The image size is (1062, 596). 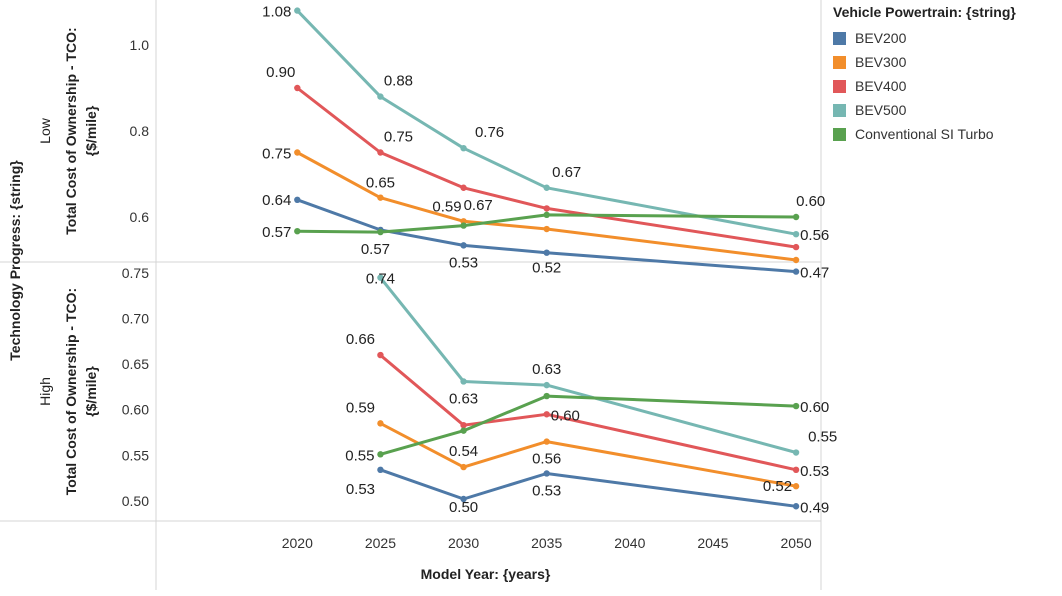 I want to click on data-label-high-bev500-2025: 0.74, so click(x=380, y=279).